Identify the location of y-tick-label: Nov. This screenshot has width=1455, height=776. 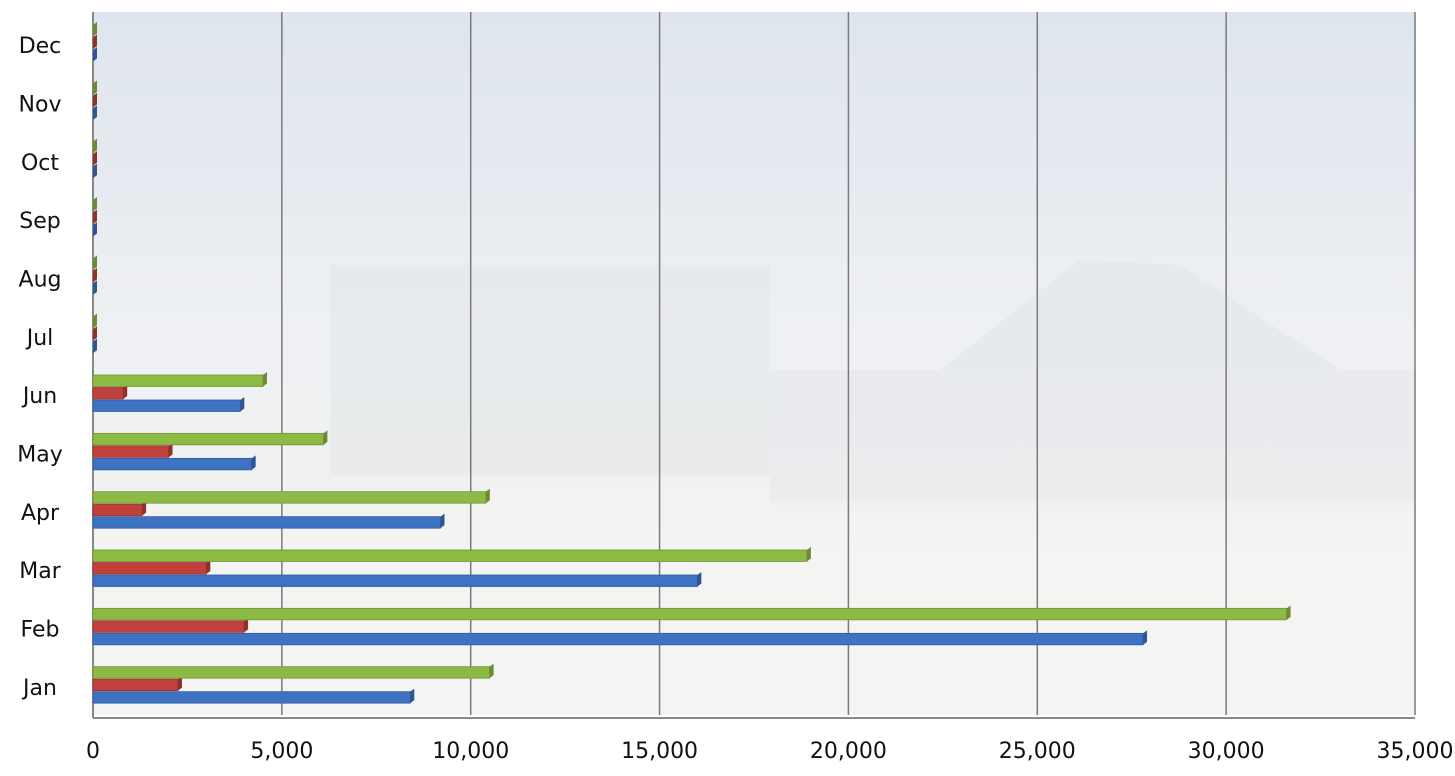
(40, 105).